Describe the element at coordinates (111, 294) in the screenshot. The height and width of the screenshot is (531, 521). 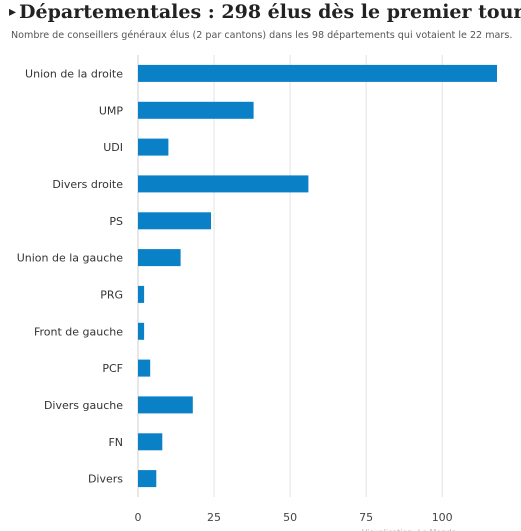
I see `category-label: PRG` at that location.